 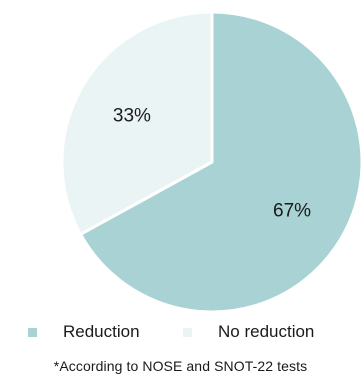 I want to click on legend-item-reduction: Reduction, so click(x=84, y=332).